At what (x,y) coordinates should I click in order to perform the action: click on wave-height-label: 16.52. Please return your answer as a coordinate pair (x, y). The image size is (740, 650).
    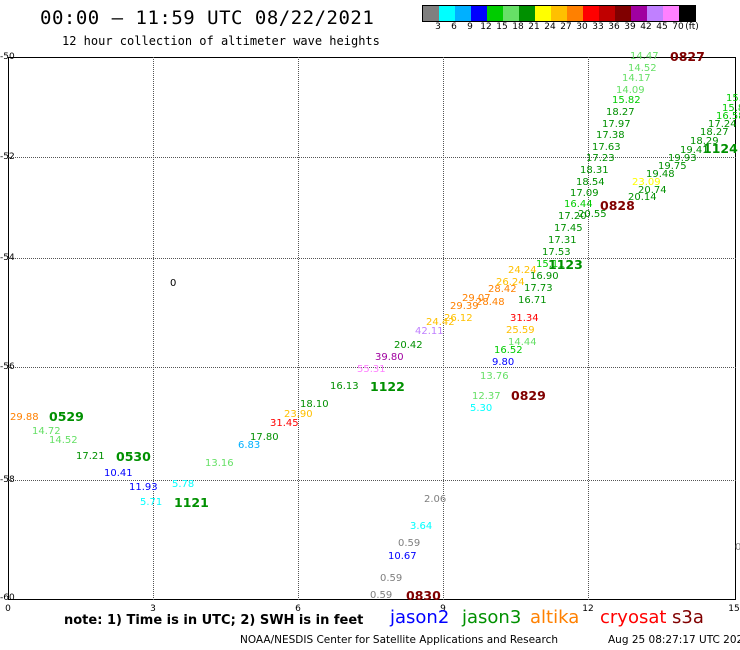
    Looking at the image, I should click on (508, 350).